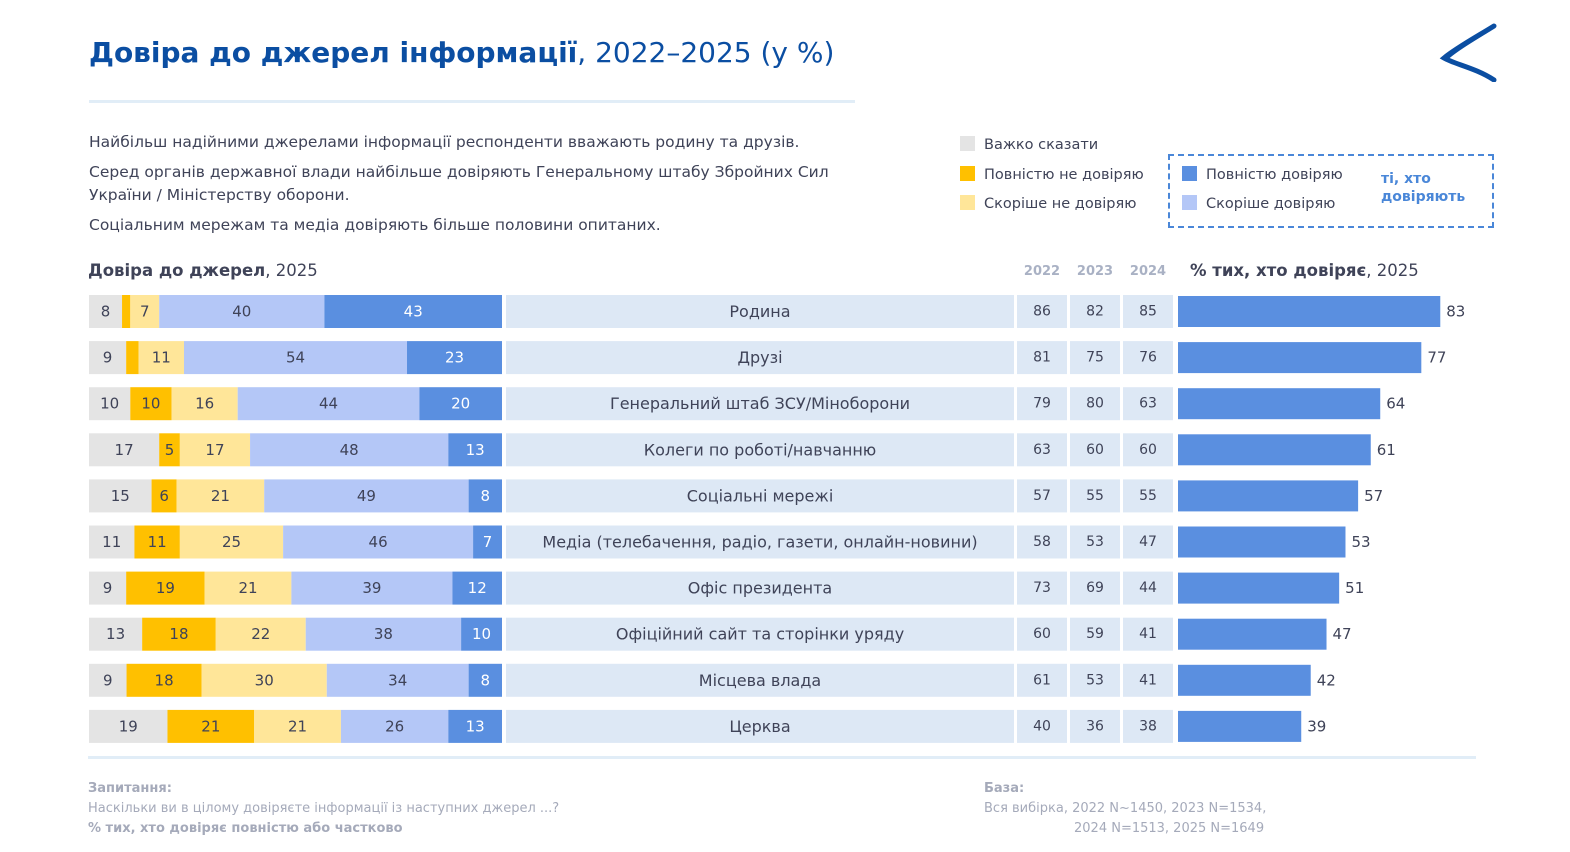 The width and height of the screenshot is (1570, 852). What do you see at coordinates (1455, 312) in the screenshot?
I see `trust-total-label: 83` at bounding box center [1455, 312].